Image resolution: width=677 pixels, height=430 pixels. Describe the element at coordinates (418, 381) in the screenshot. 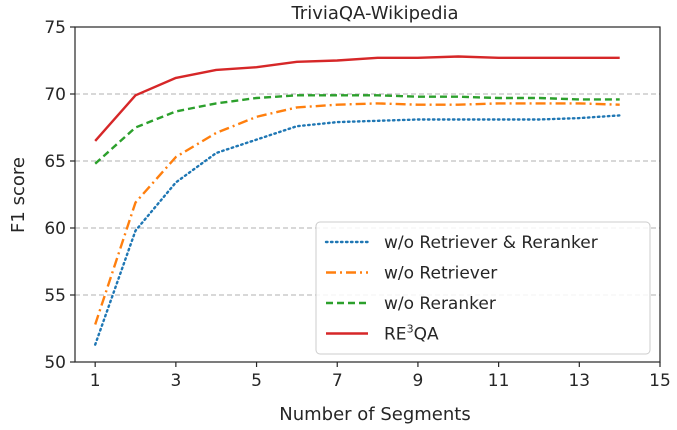

I see `x-tick-label: 9` at that location.